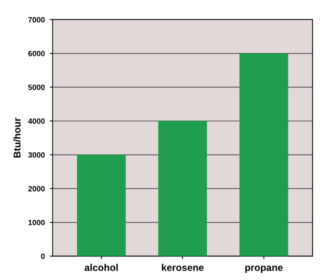 The height and width of the screenshot is (280, 329). What do you see at coordinates (17, 138) in the screenshot?
I see `y-axis-title: Btu/hour` at bounding box center [17, 138].